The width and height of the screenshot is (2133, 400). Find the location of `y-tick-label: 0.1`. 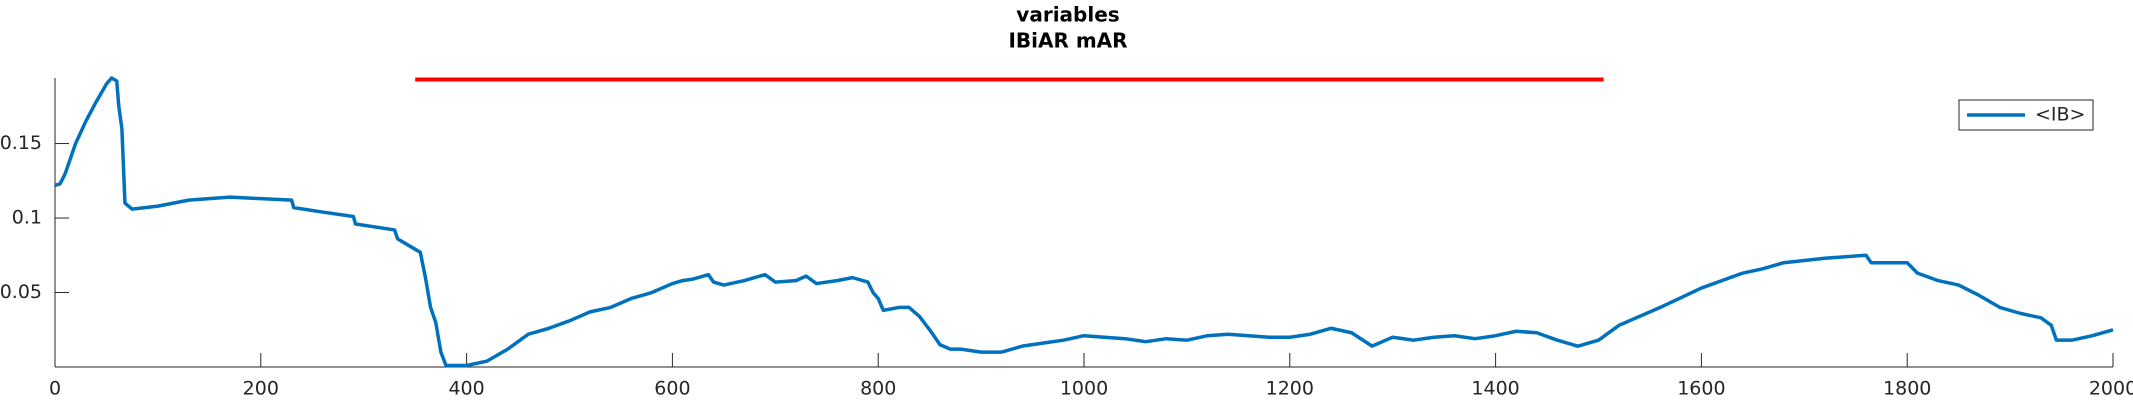

y-tick-label: 0.1 is located at coordinates (27, 218).